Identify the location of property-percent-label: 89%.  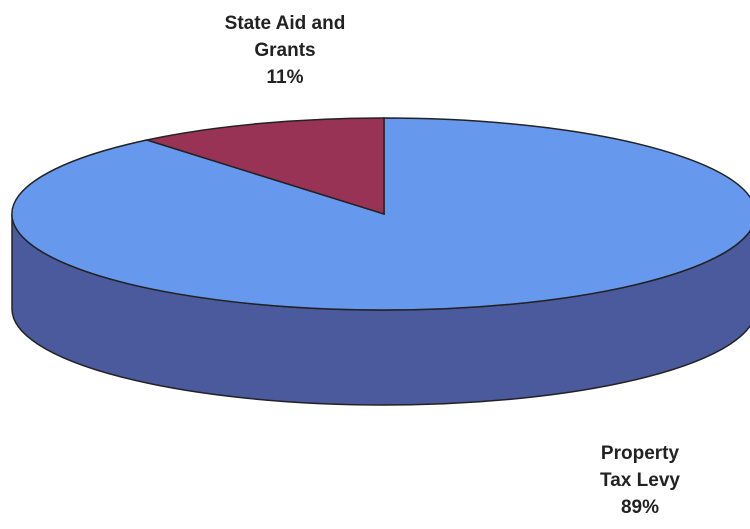
(640, 507).